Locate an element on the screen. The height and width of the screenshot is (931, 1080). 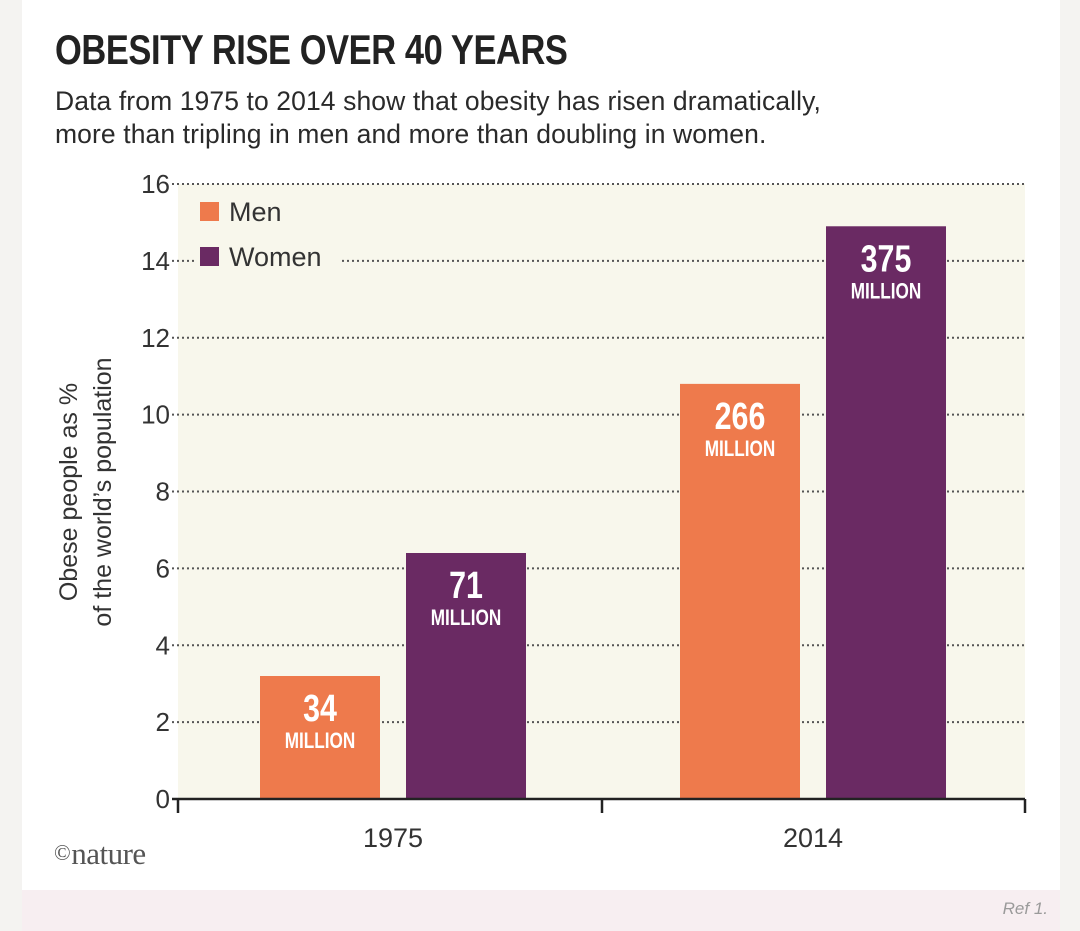
legend-swatch-women is located at coordinates (209, 256).